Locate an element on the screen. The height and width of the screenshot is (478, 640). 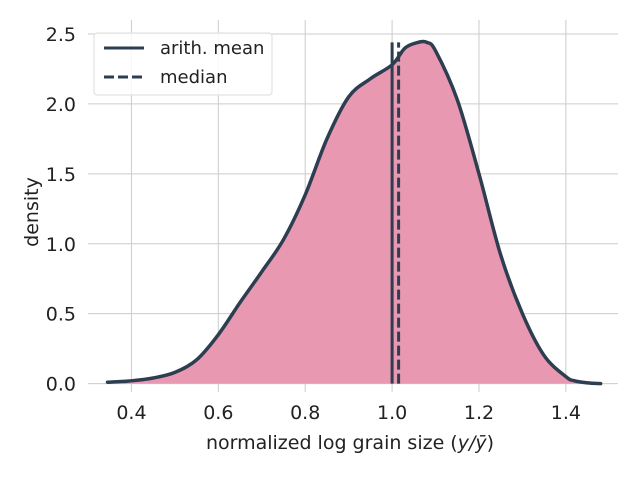
y-axis-label: density is located at coordinates (32, 212).